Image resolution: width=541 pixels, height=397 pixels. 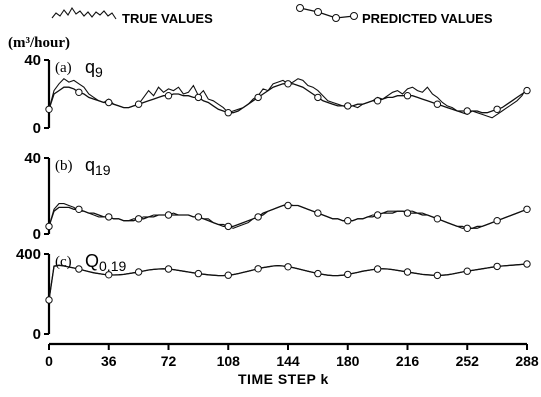 I want to click on predicted-values-line, so click(x=288, y=98).